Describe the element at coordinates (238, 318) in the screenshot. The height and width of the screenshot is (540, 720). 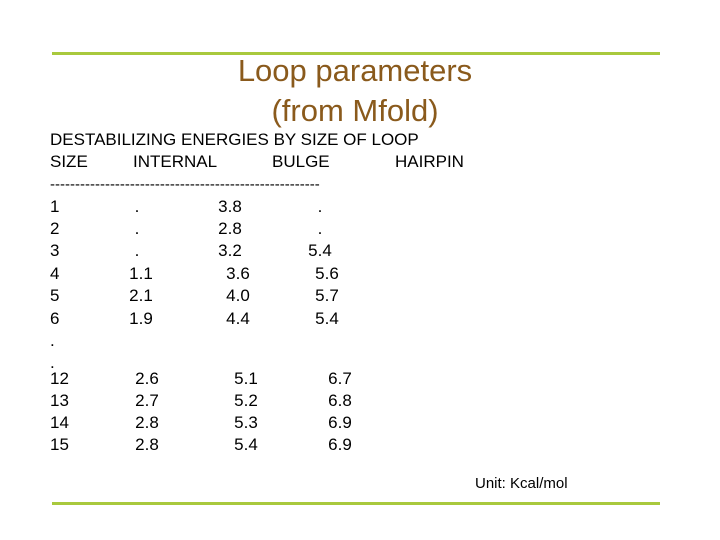
I see `cell: 4.4` at that location.